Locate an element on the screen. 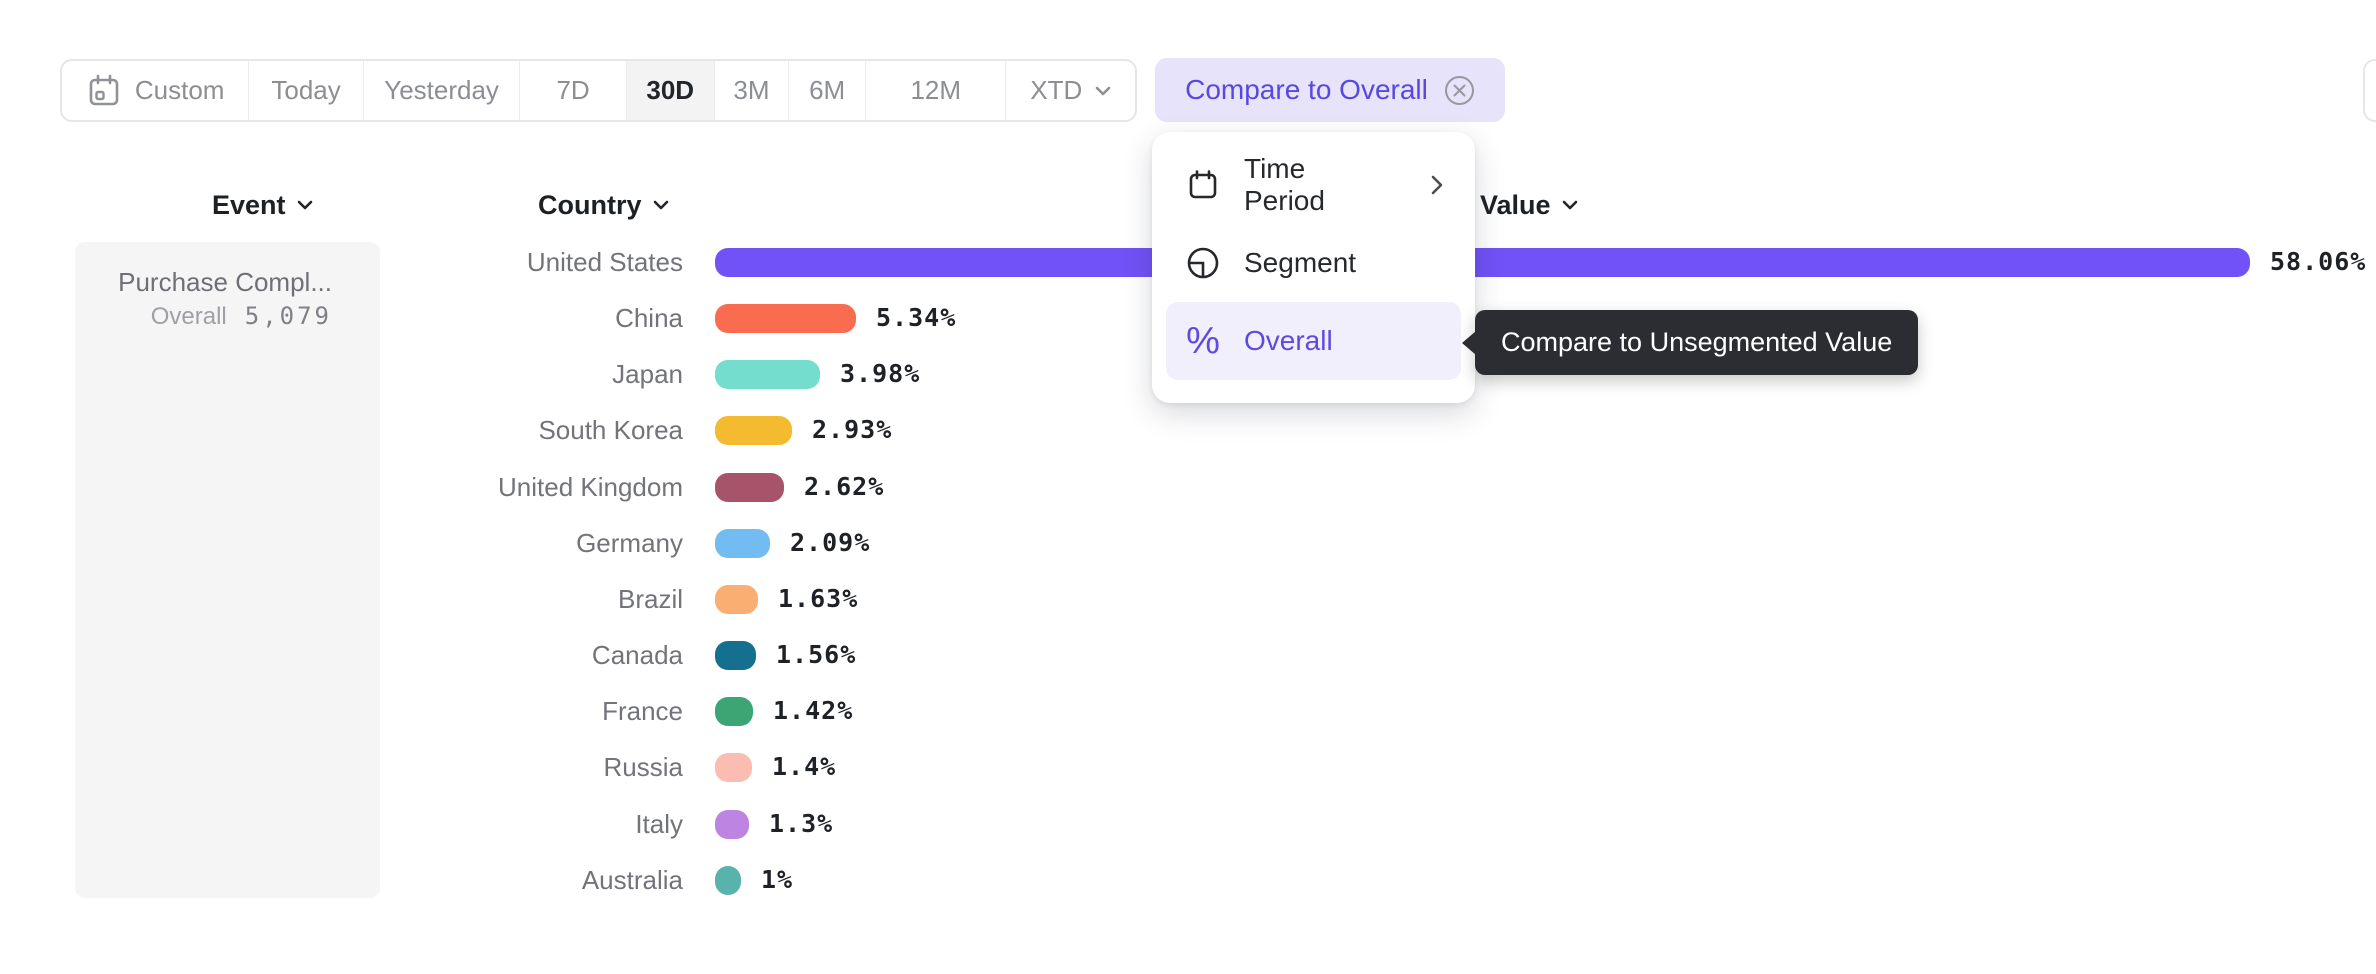 This screenshot has width=2376, height=974. chart-row-russia: Russia 1.4% is located at coordinates (1188, 767).